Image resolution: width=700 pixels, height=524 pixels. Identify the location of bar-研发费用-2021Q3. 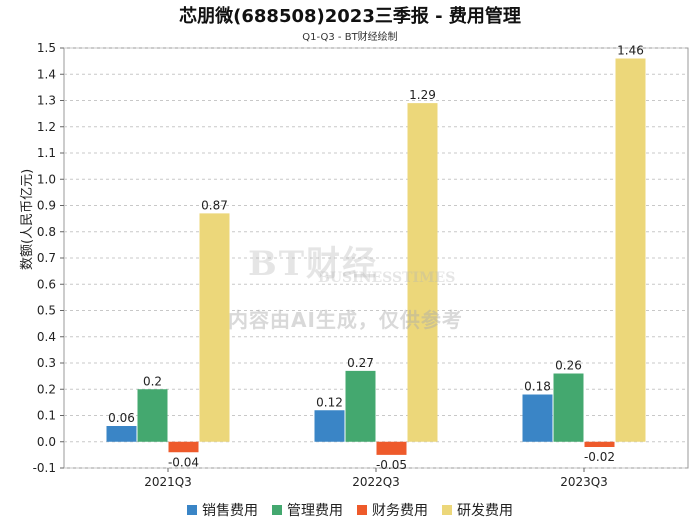
(214, 327).